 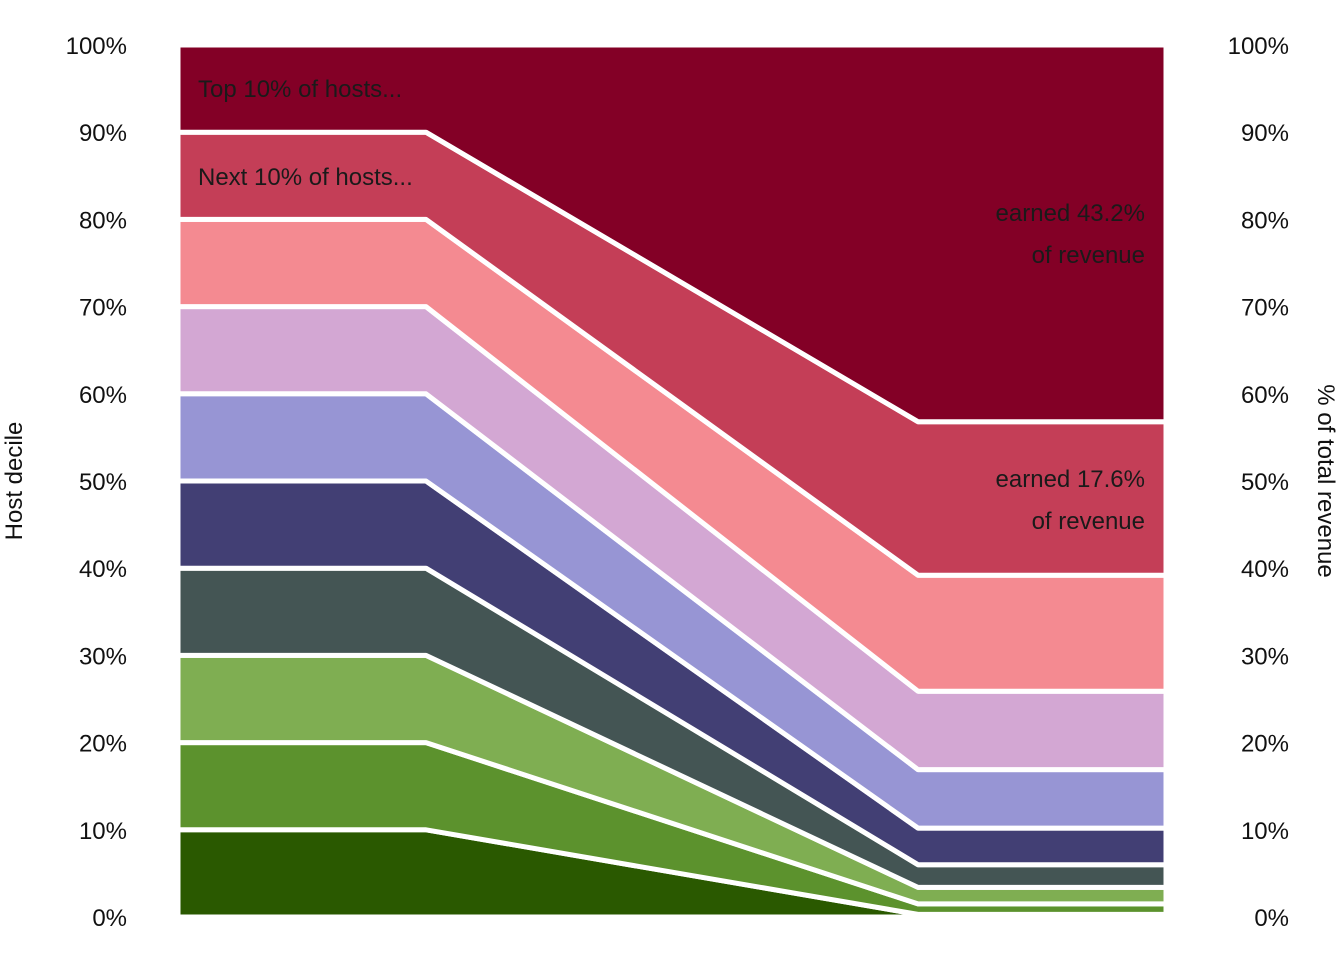 I want to click on left-axis-label: Host decile, so click(x=14, y=481).